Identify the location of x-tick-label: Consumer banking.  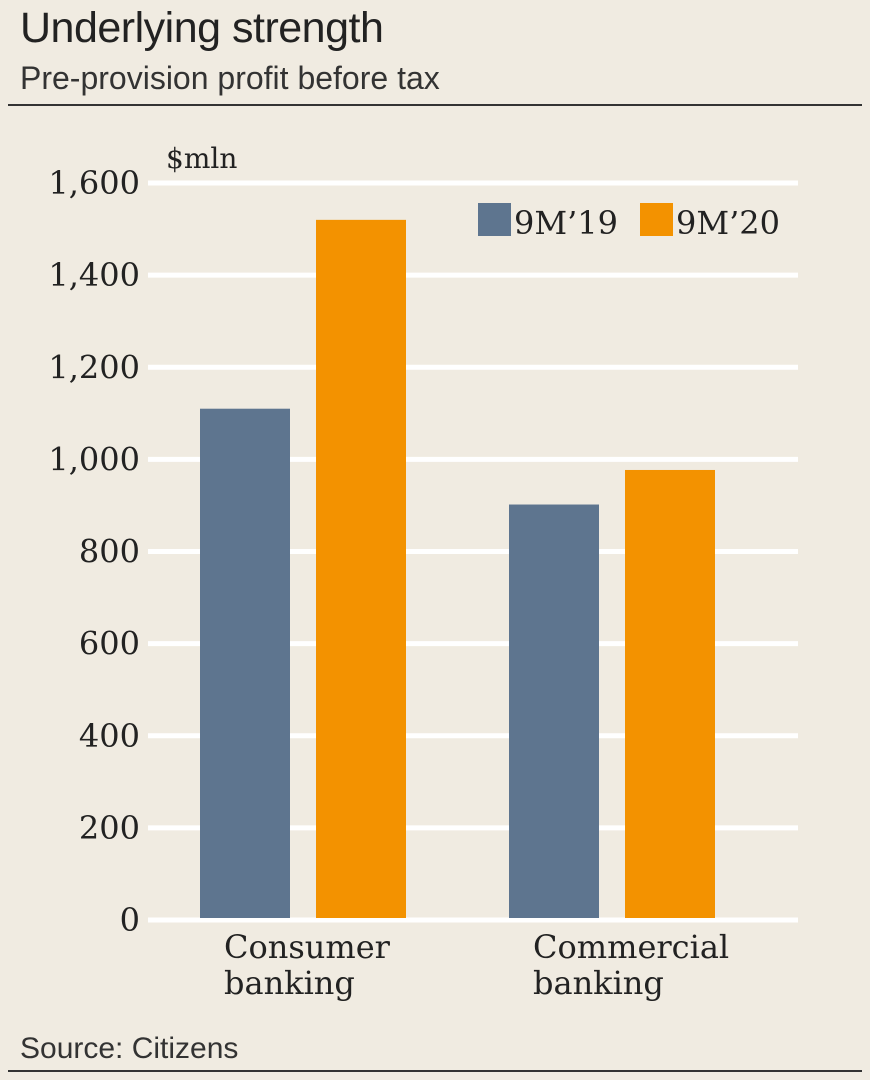
(307, 965).